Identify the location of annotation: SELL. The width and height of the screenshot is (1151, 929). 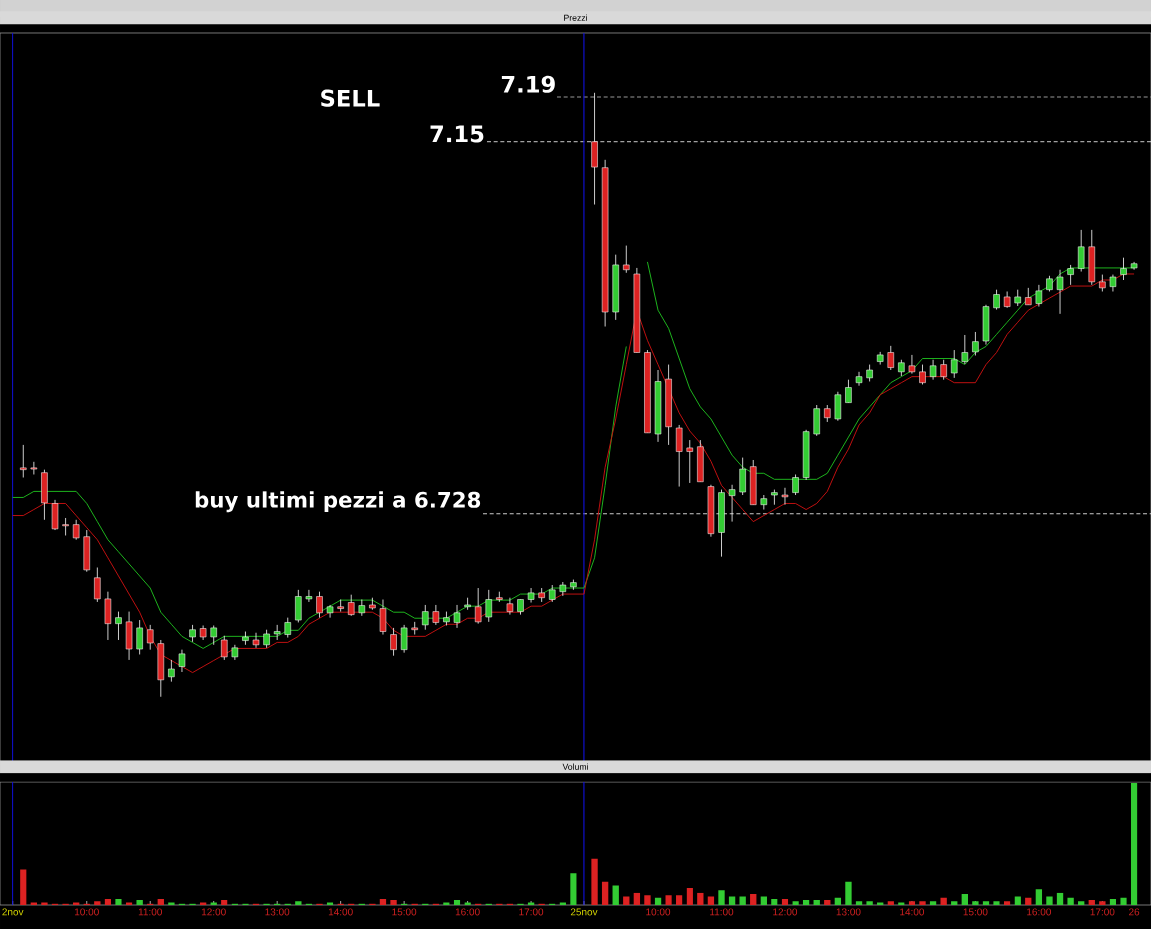
(350, 98).